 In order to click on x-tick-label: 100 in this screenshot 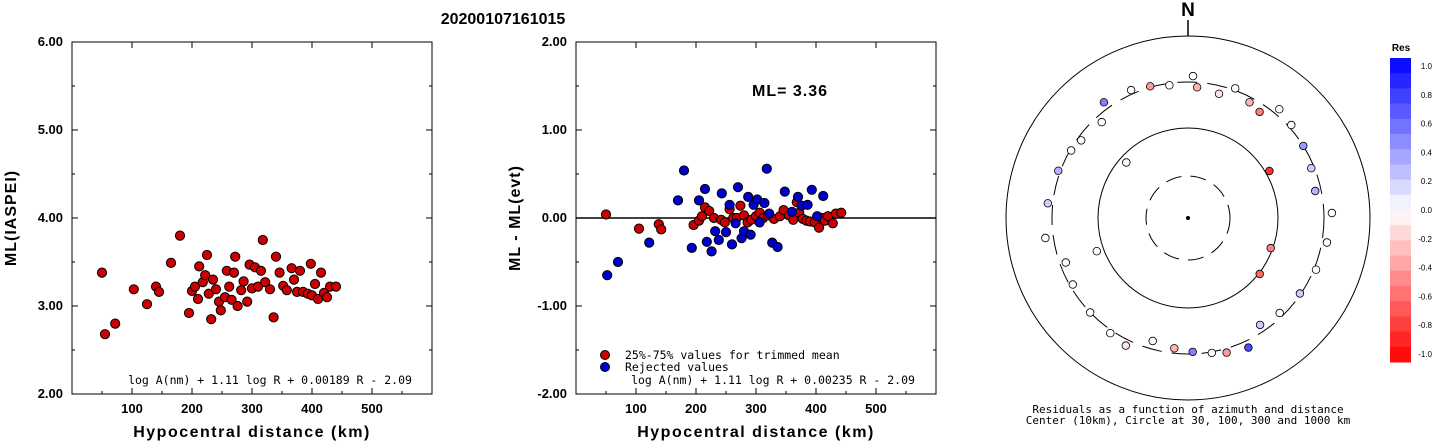, I will do `click(132, 408)`.